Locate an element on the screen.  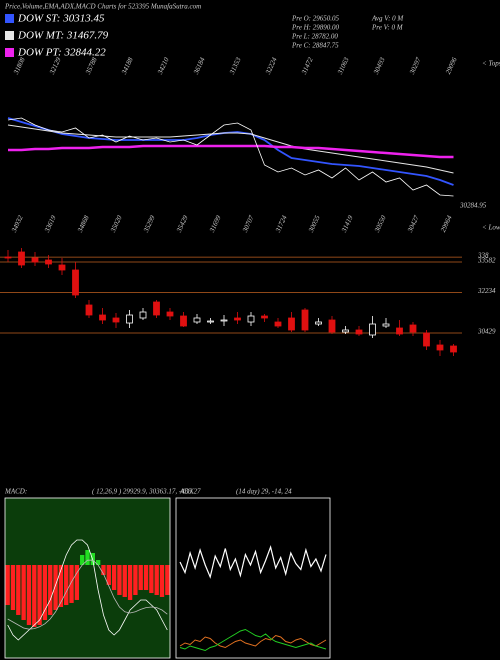
adx-params: (14 day) 29, -14, 24 is located at coordinates (264, 492).